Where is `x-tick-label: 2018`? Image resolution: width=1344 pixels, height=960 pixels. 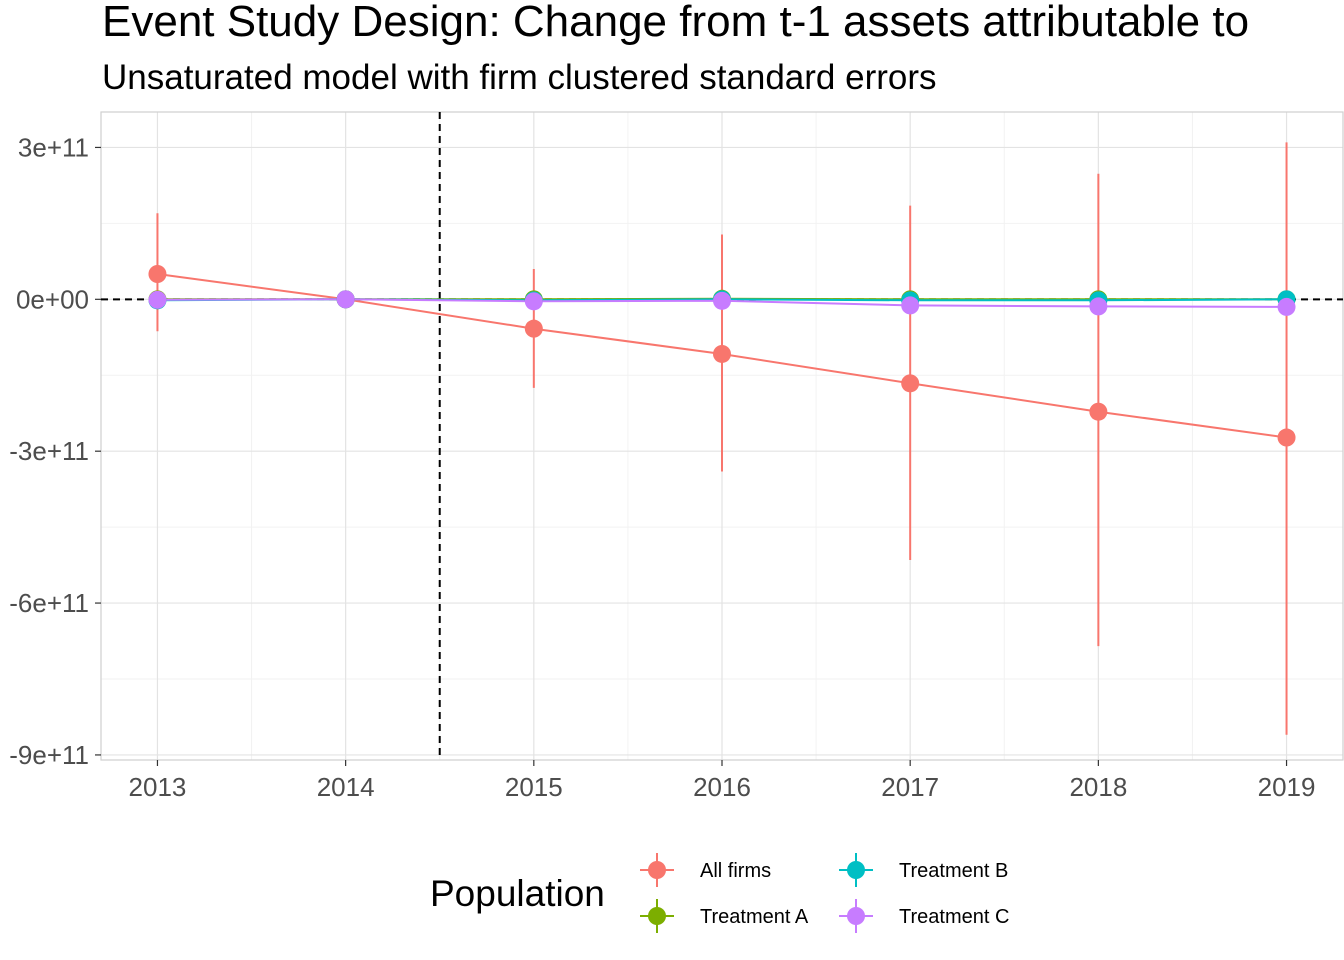
x-tick-label: 2018 is located at coordinates (1098, 787).